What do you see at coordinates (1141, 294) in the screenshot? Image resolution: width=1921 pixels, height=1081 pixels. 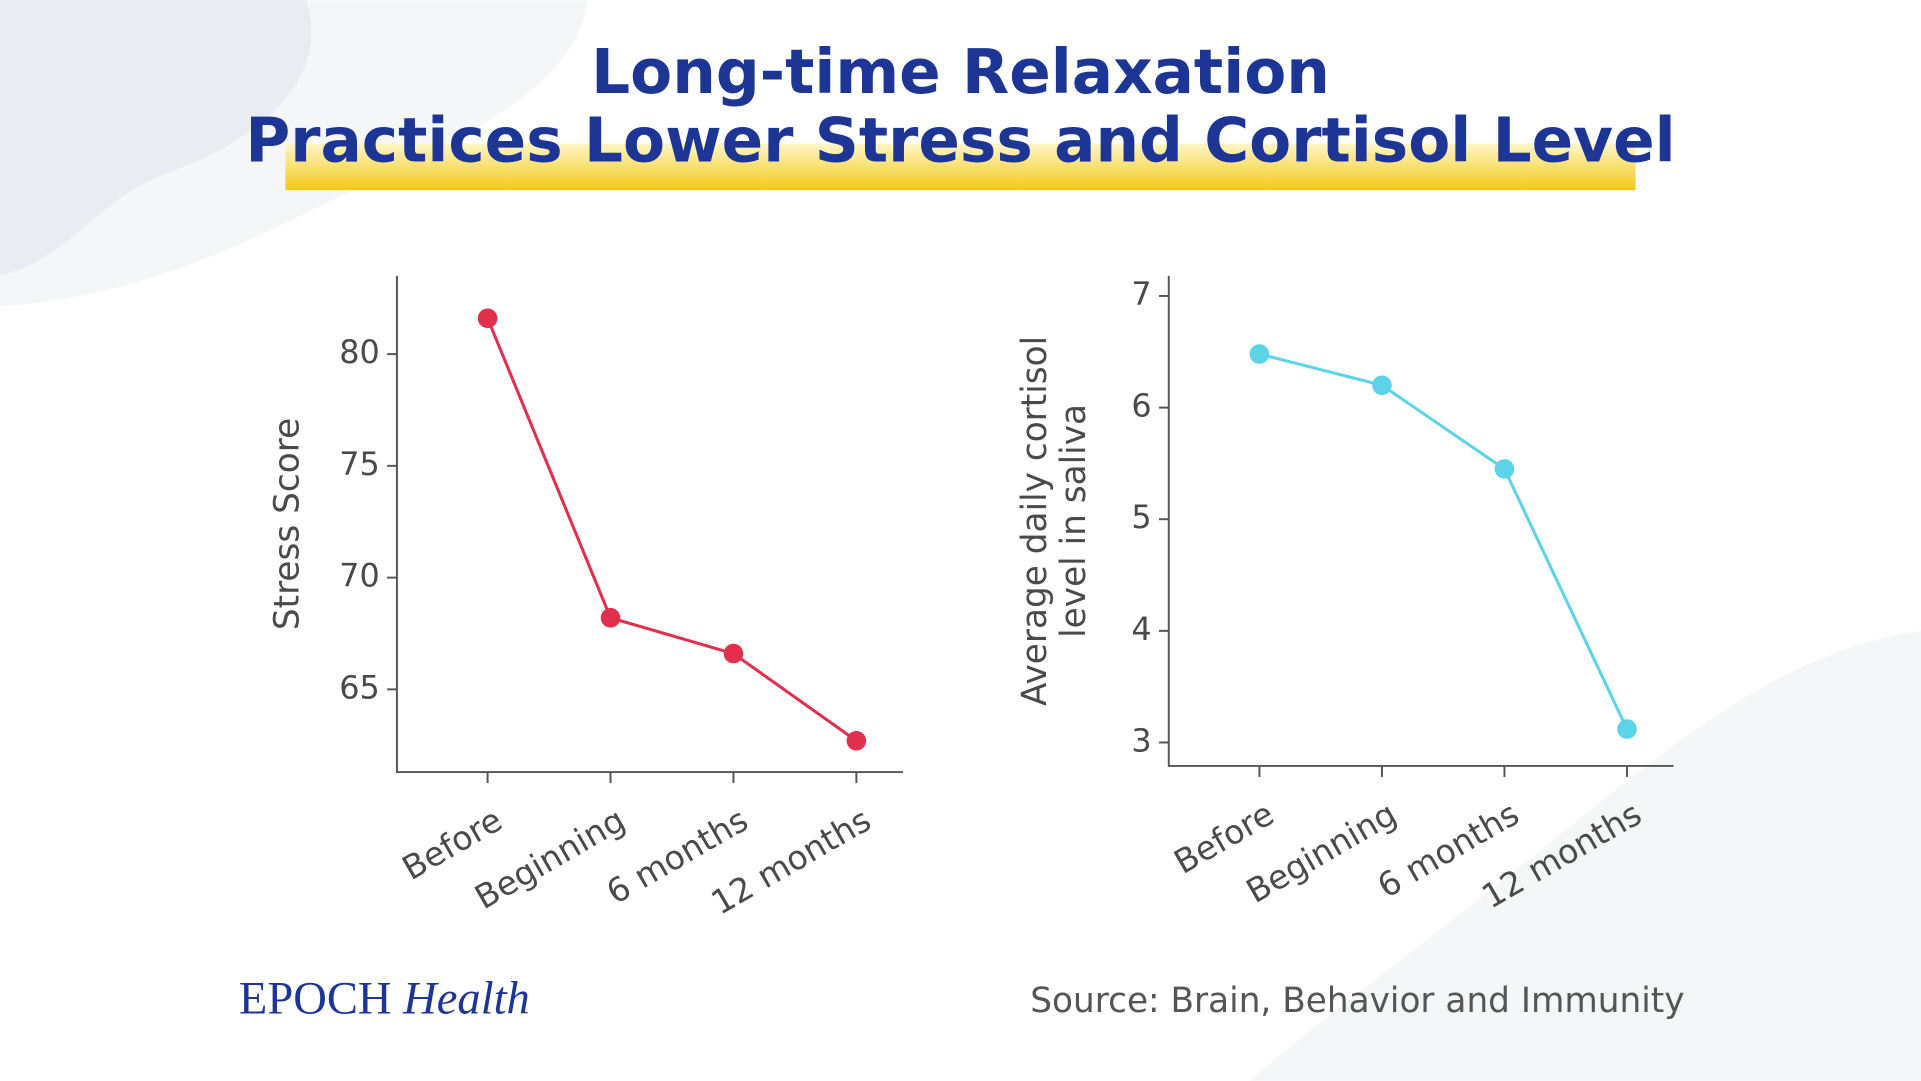 I see `y-tick-label: 7` at bounding box center [1141, 294].